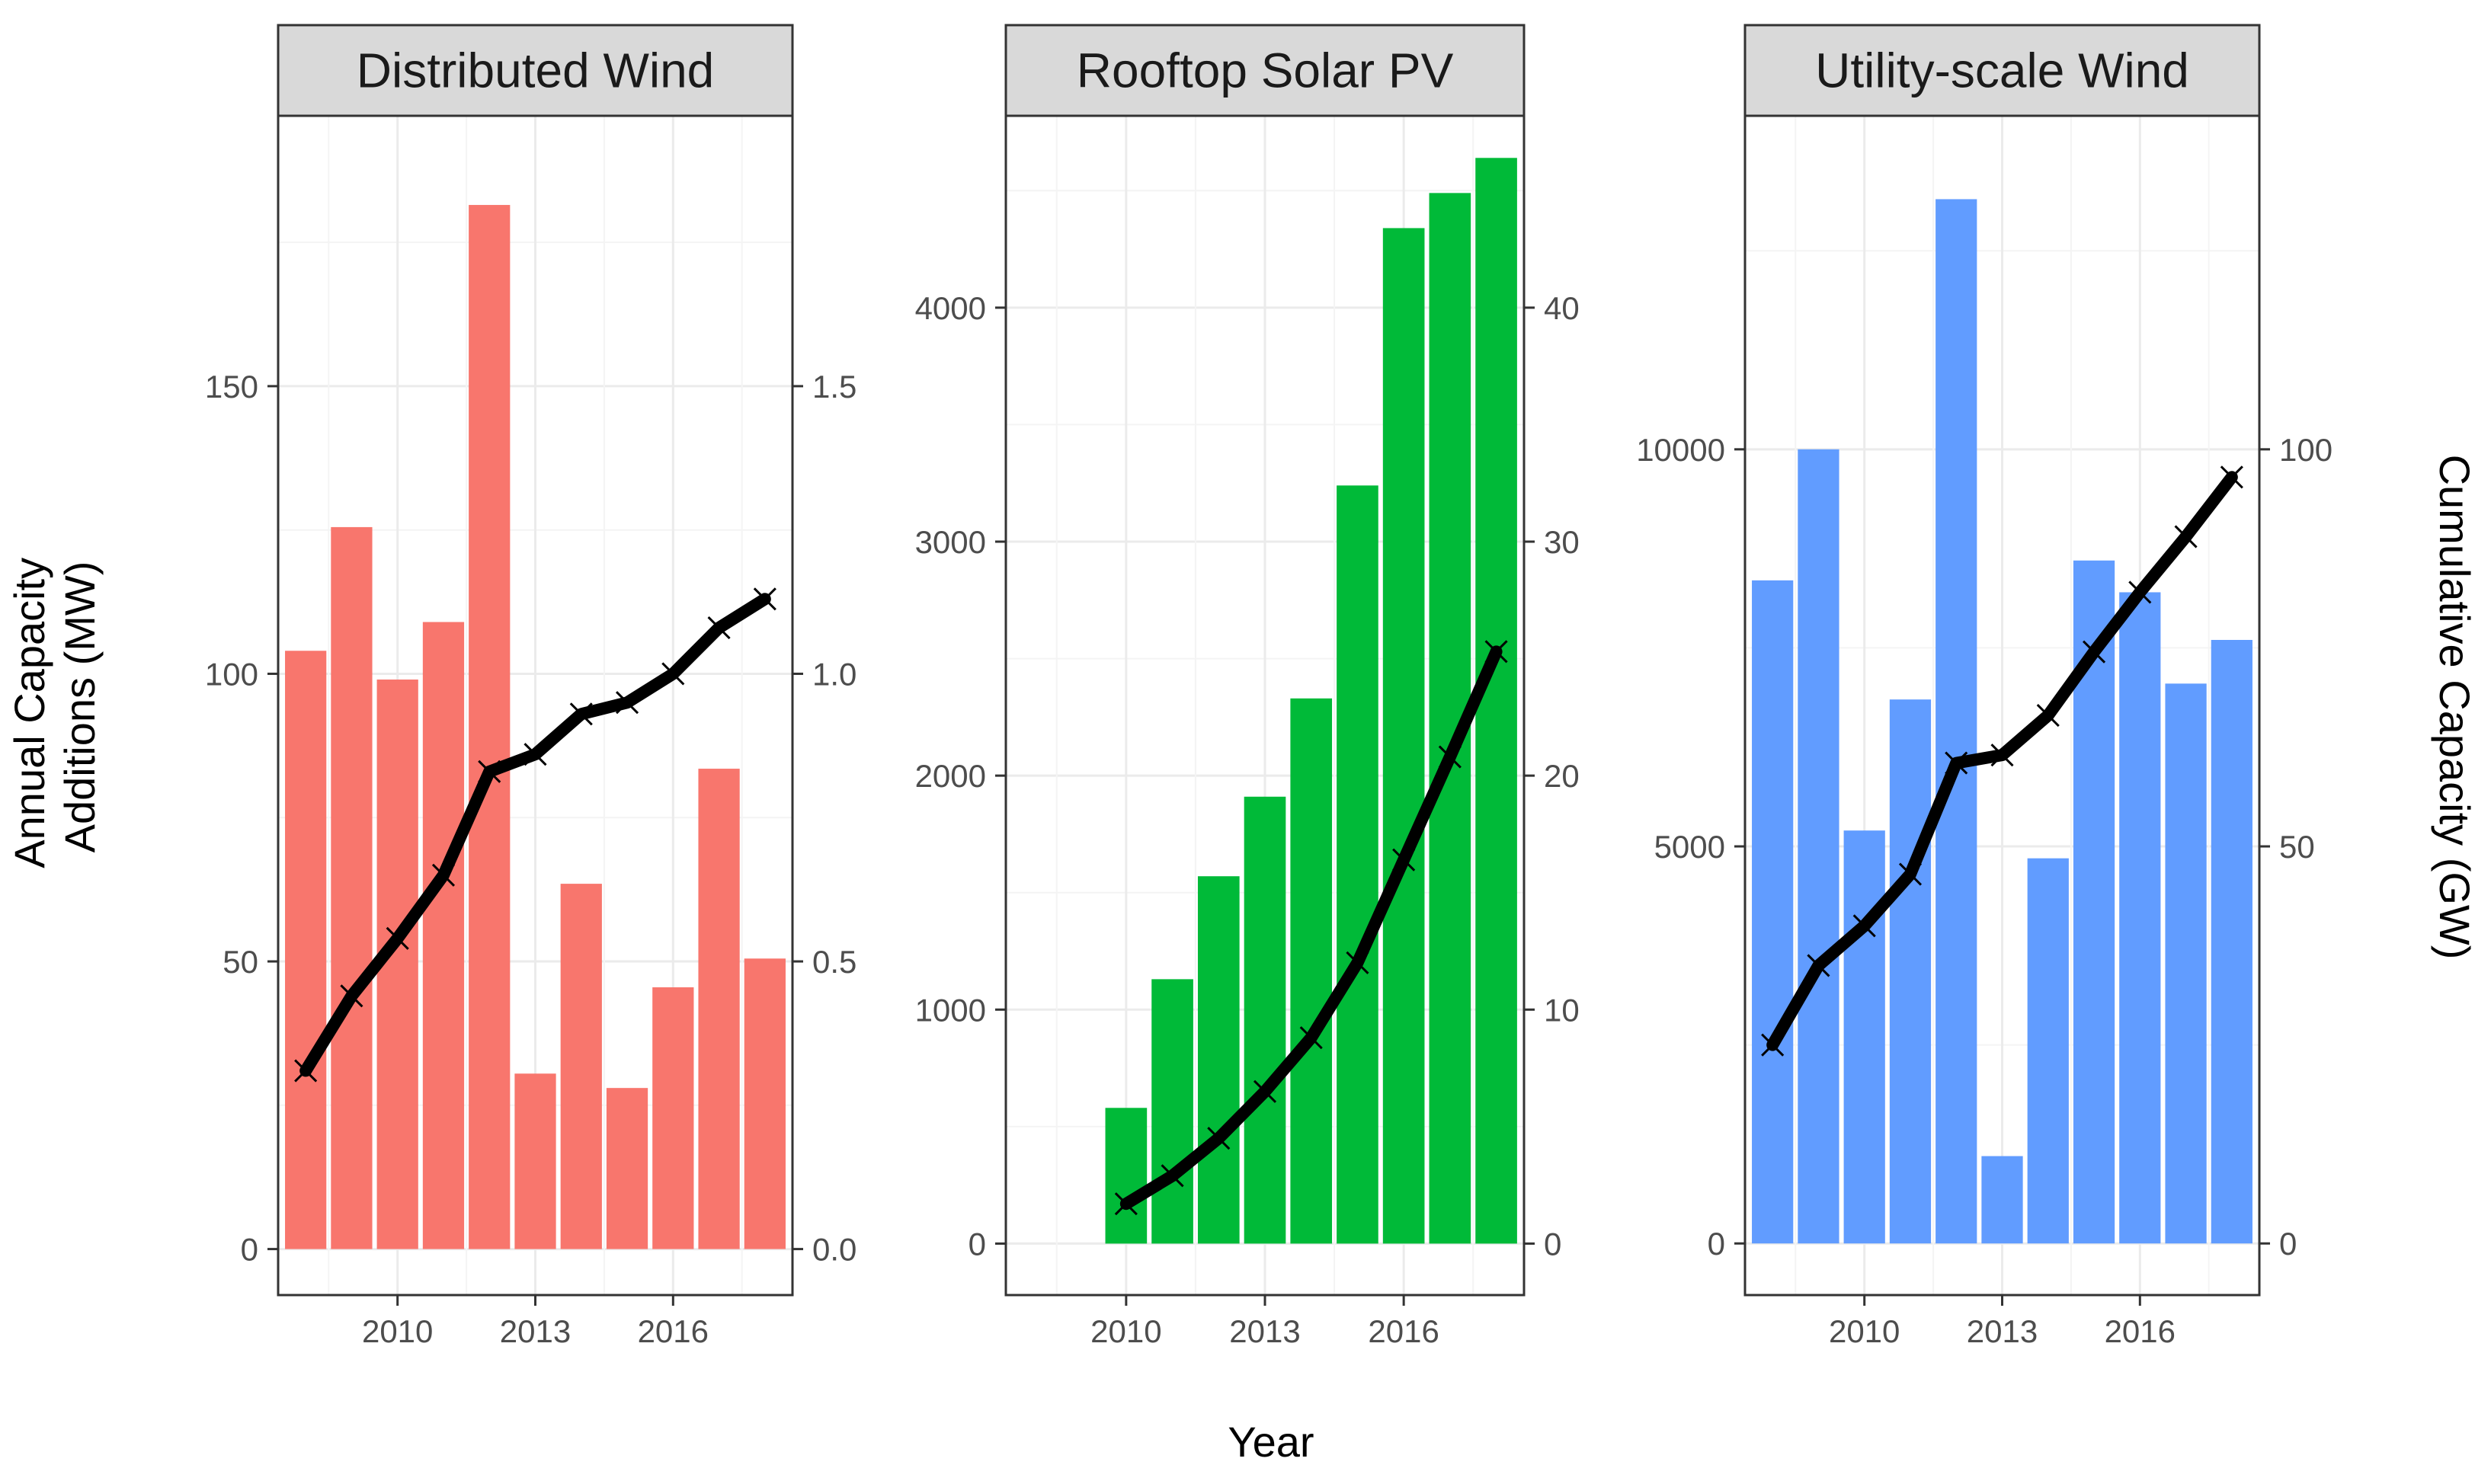 This screenshot has width=2475, height=1484. I want to click on left-tick-label: 2000, so click(950, 776).